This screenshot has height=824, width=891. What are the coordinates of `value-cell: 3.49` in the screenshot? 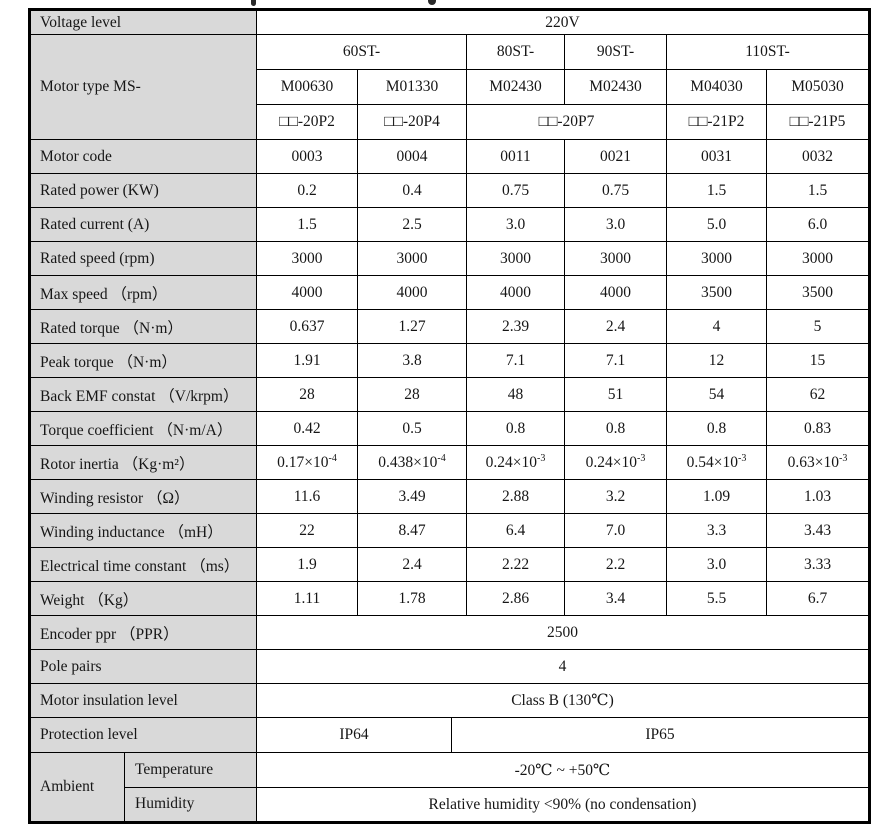 It's located at (412, 496).